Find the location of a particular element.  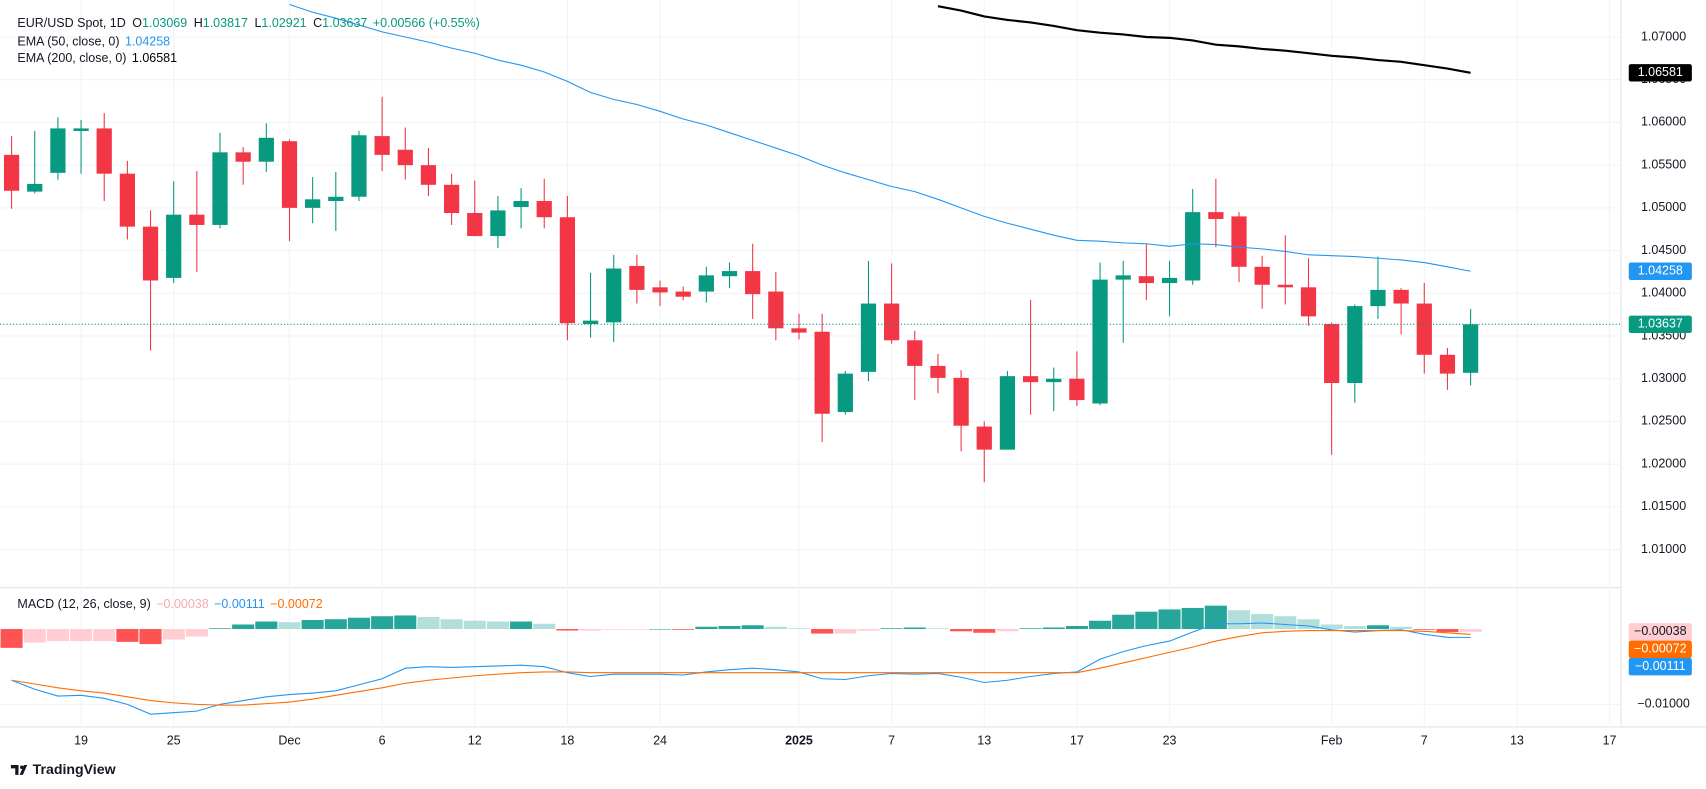

price-badge-label: 1.03637 is located at coordinates (1660, 324).